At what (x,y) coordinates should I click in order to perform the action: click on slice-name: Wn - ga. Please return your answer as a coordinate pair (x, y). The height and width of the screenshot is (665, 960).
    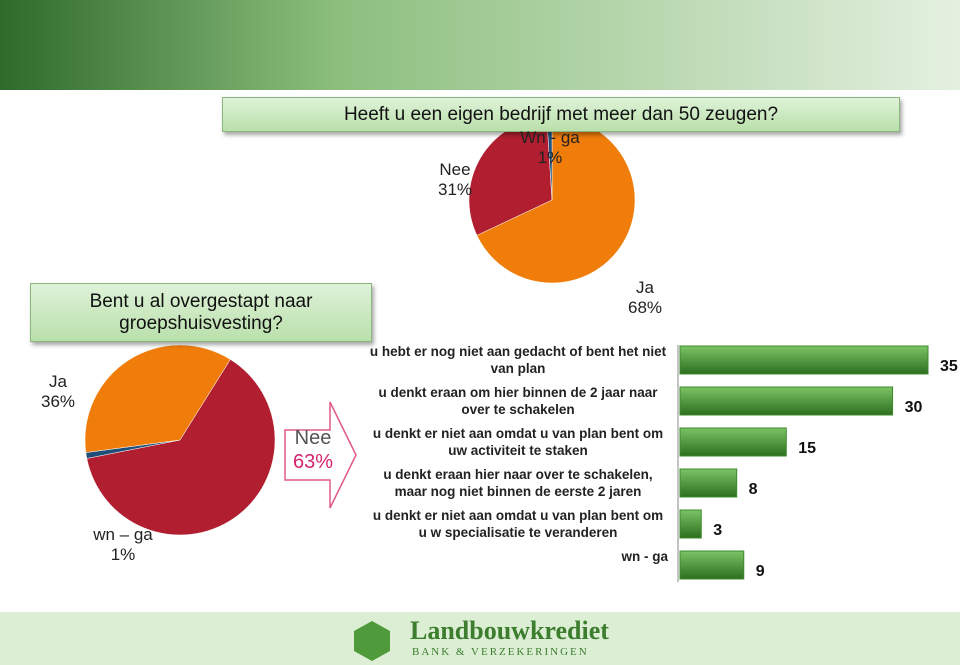
    Looking at the image, I should click on (550, 137).